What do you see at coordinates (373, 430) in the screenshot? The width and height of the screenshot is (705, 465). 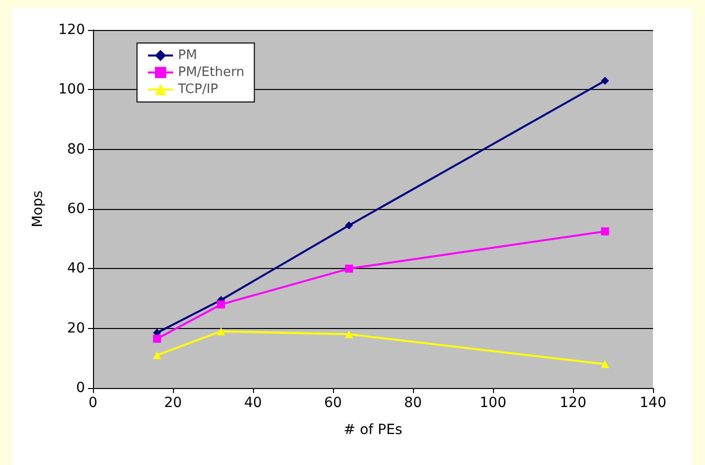 I see `x-axis-title: # of PEs` at bounding box center [373, 430].